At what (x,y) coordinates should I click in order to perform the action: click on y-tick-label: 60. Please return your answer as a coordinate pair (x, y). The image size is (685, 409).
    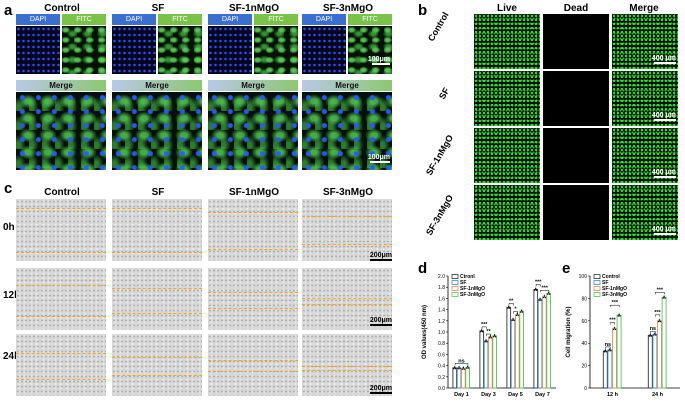
    Looking at the image, I should click on (584, 322).